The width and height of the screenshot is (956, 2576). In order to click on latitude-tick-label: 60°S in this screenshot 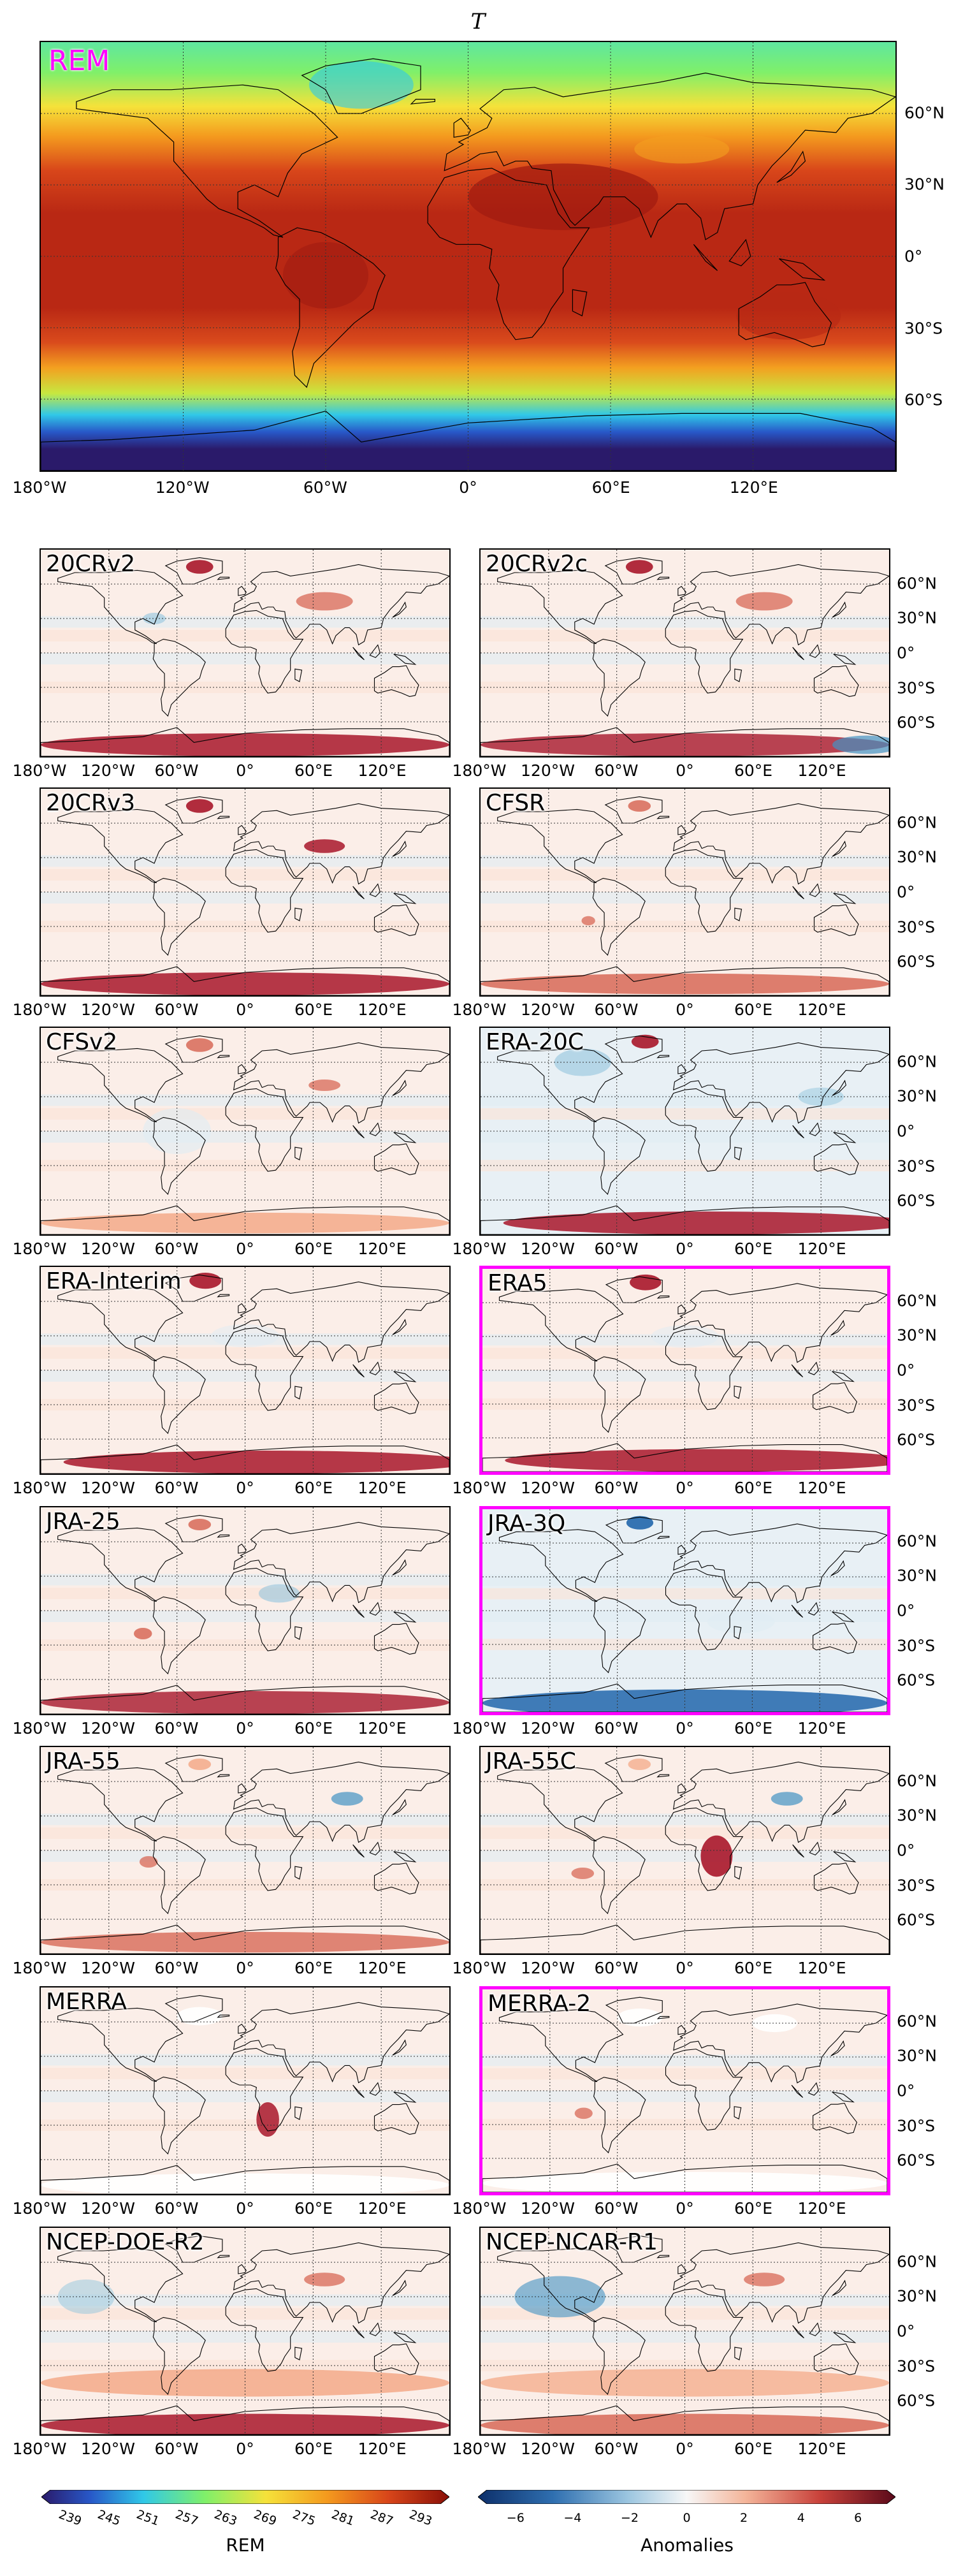, I will do `click(916, 2160)`.